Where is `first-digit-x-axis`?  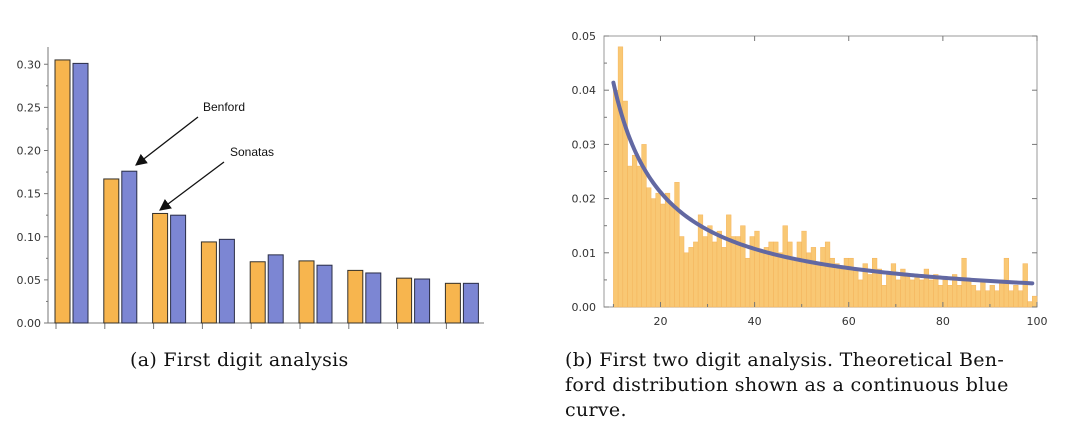 first-digit-x-axis is located at coordinates (266, 325).